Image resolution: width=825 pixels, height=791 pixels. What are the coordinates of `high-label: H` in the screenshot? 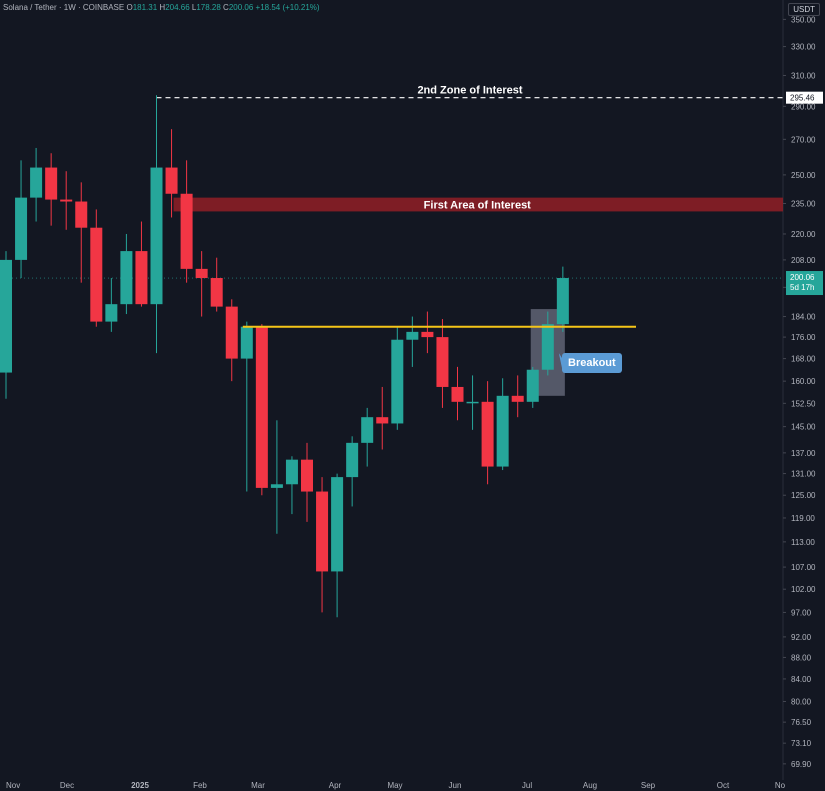 It's located at (162, 7).